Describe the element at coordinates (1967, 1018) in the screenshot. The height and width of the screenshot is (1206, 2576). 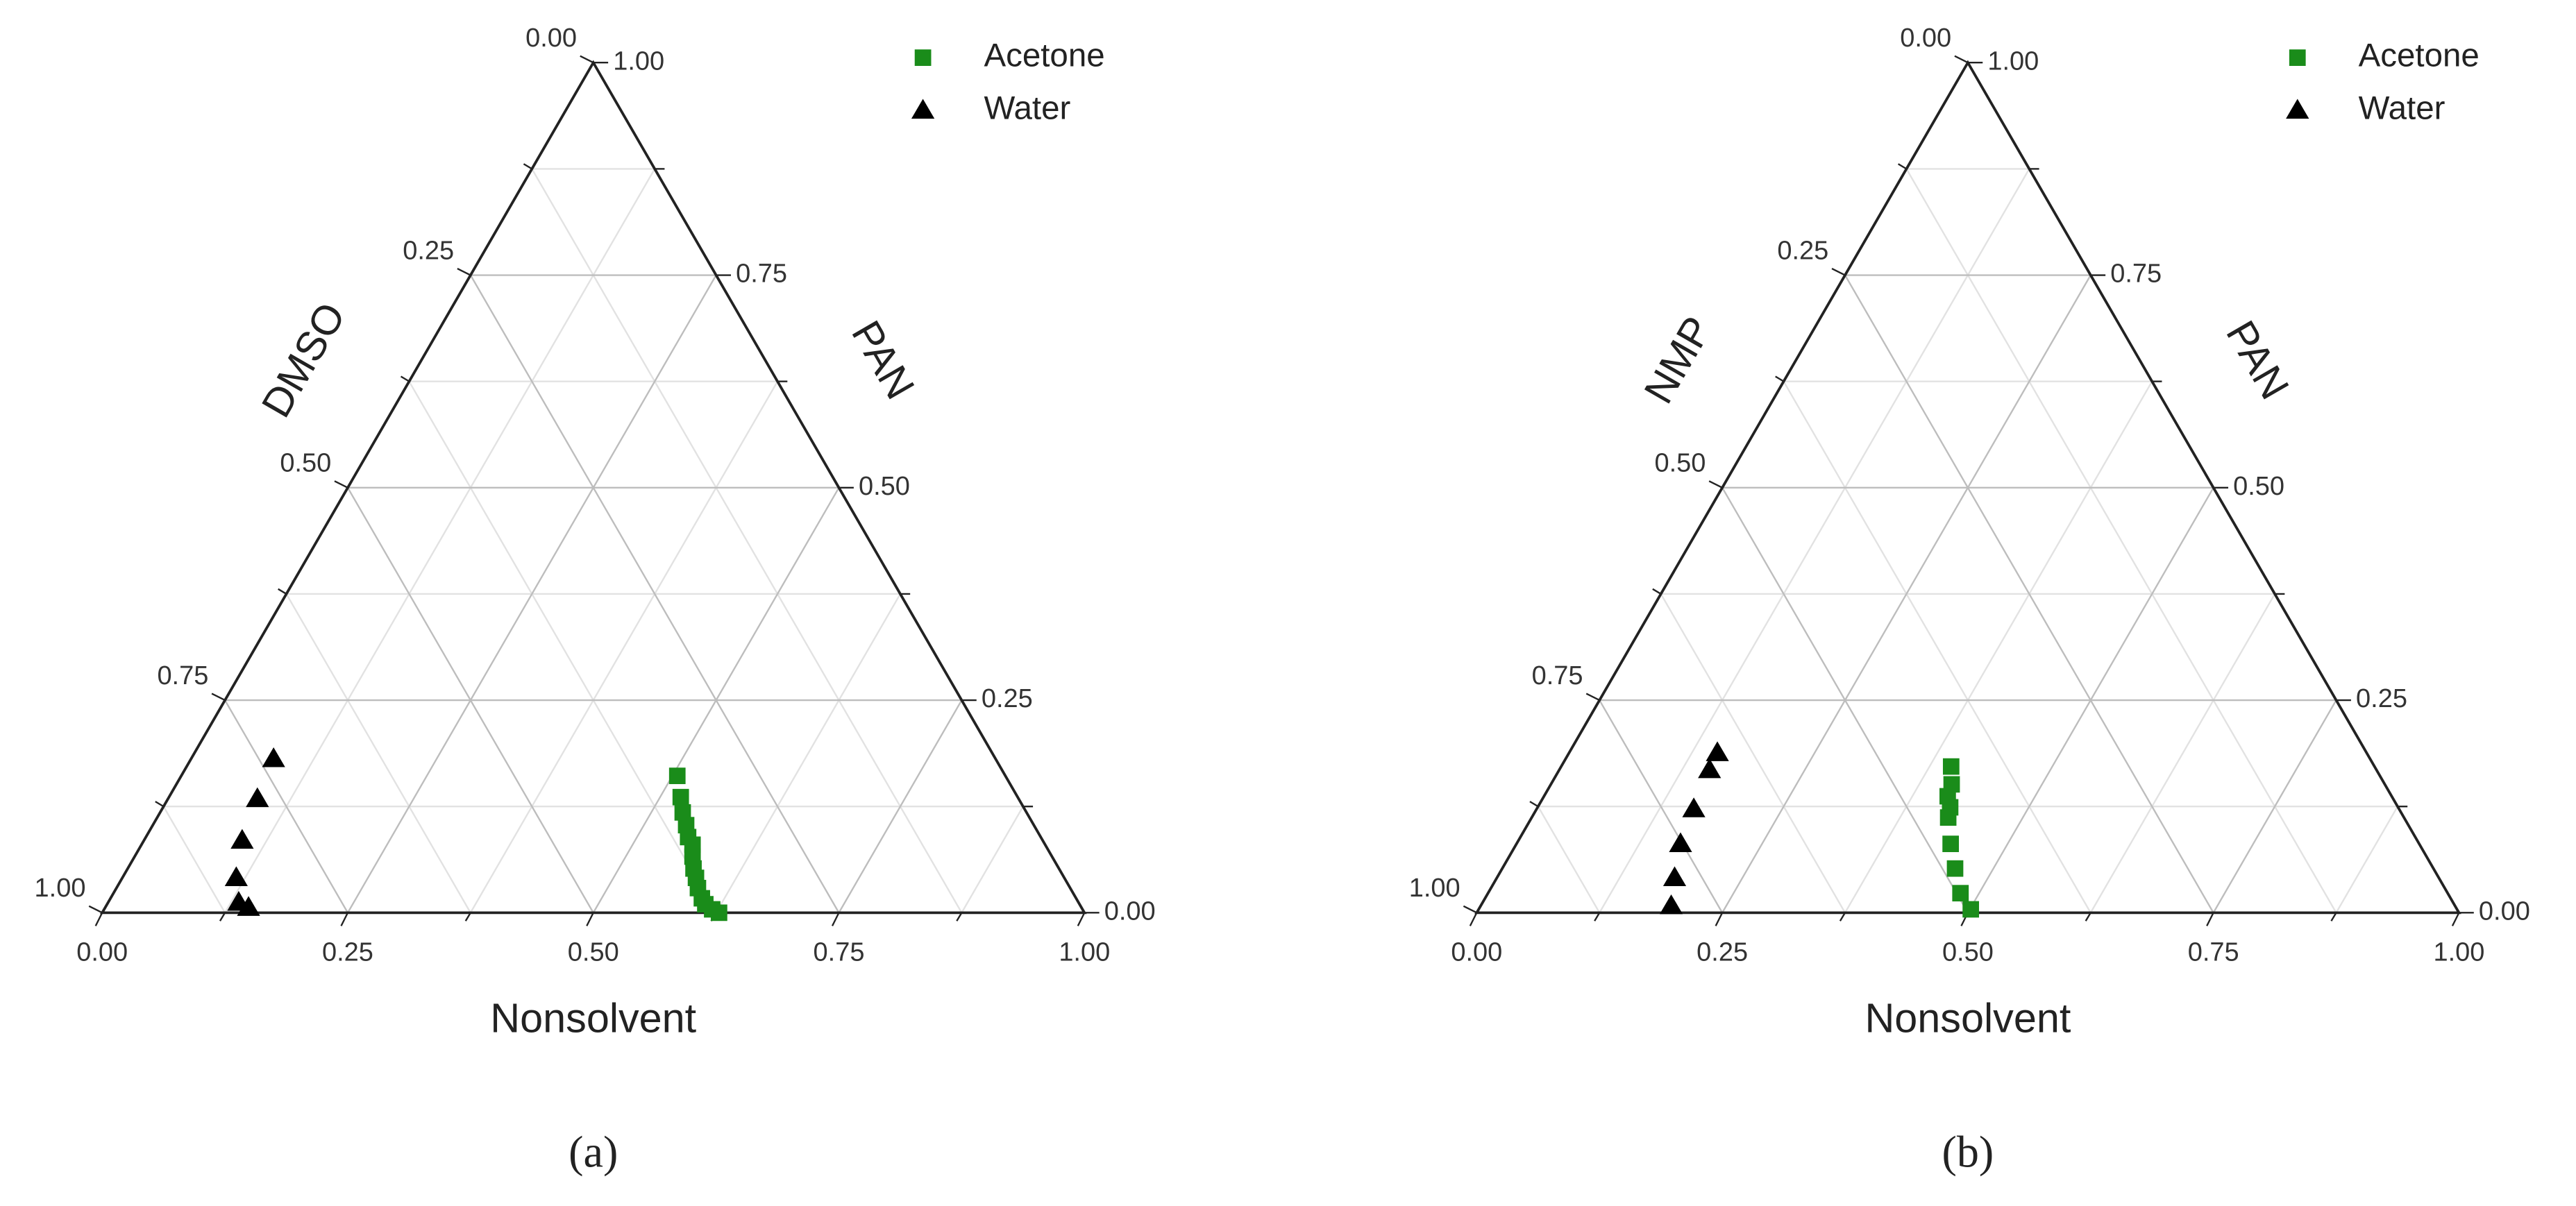
I see `bottom-axis-title: Nonsolvent` at that location.